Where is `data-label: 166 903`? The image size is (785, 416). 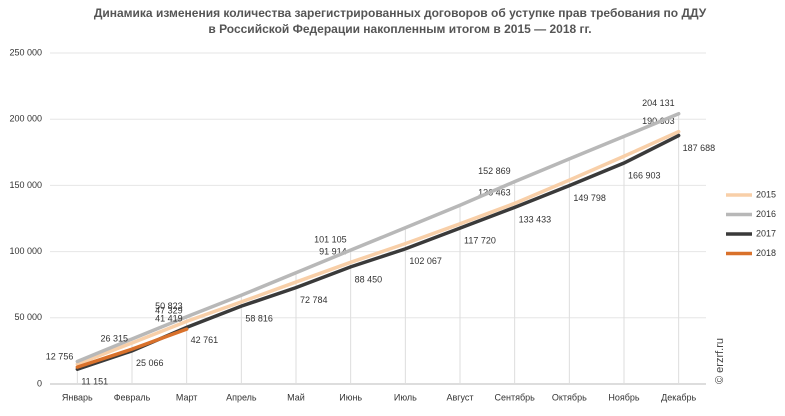 data-label: 166 903 is located at coordinates (644, 175).